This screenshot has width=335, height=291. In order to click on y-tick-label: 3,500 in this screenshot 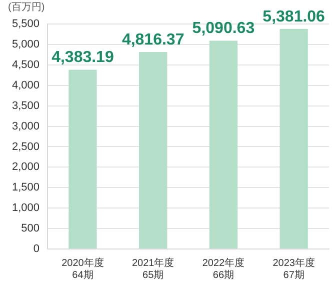, I will do `click(26, 106)`.